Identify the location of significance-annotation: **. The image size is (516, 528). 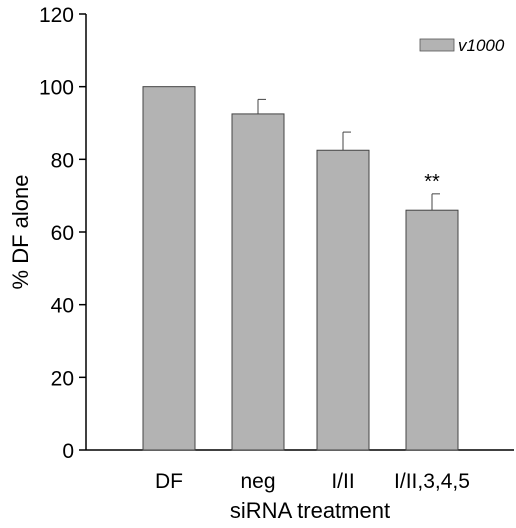
(432, 182).